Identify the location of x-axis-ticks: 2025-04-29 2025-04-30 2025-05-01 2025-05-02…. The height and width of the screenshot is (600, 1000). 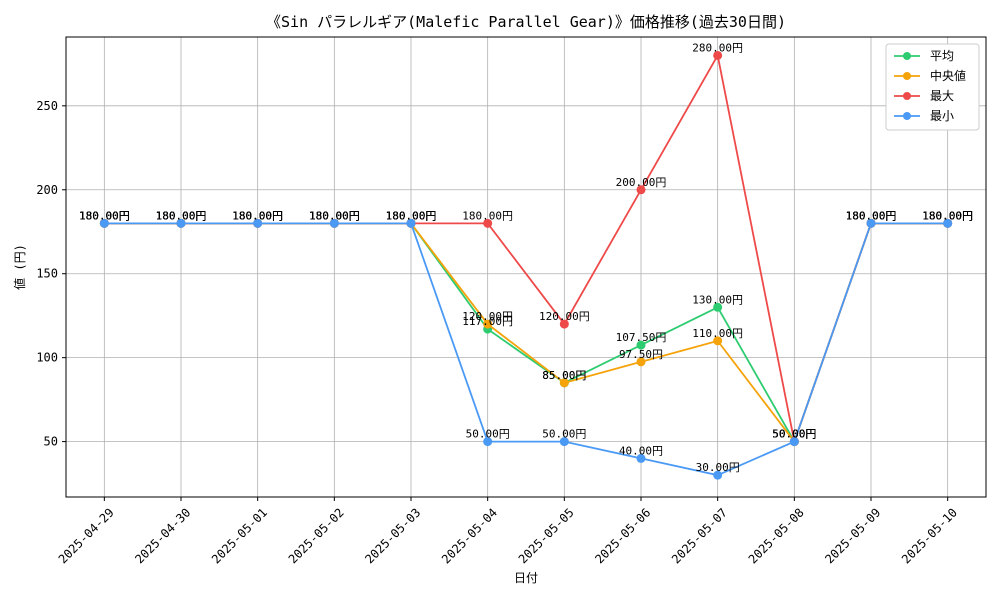
(508, 531).